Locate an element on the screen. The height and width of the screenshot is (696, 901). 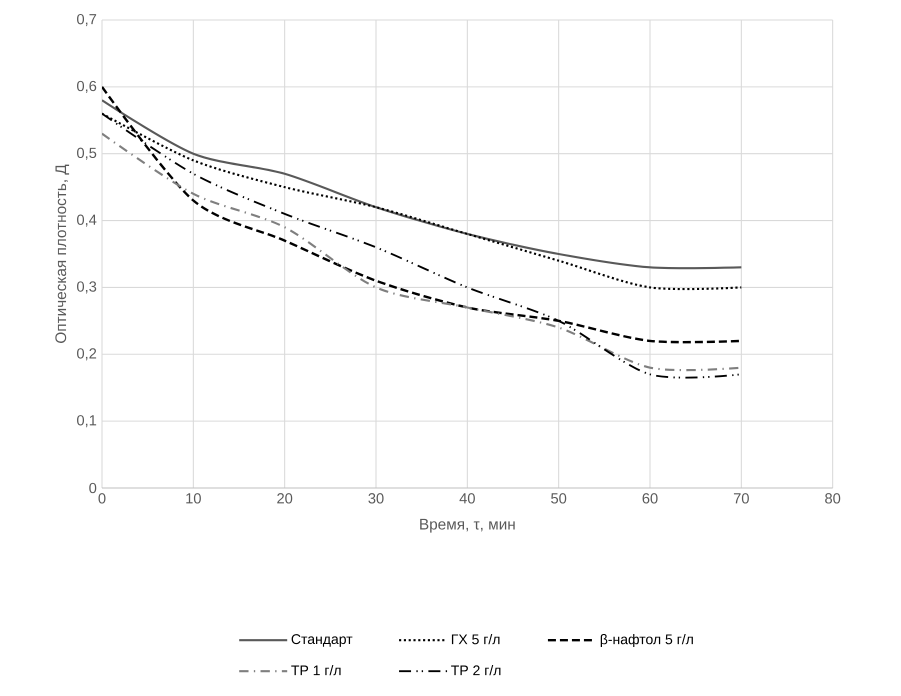
y-tick-label: 0,5 is located at coordinates (86, 154).